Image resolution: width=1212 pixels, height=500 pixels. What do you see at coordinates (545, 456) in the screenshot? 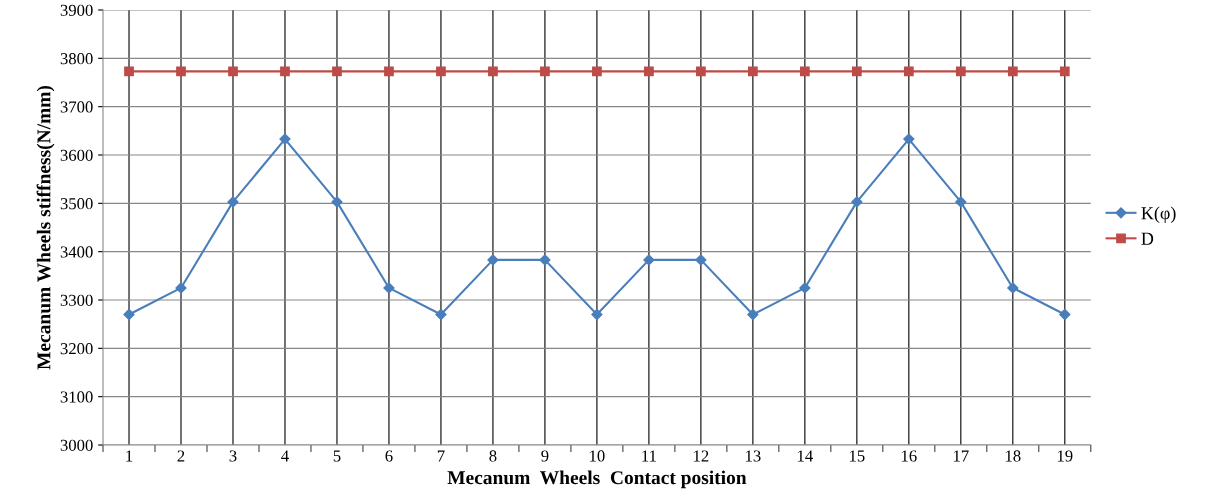
I see `x-tick-label: 9` at bounding box center [545, 456].